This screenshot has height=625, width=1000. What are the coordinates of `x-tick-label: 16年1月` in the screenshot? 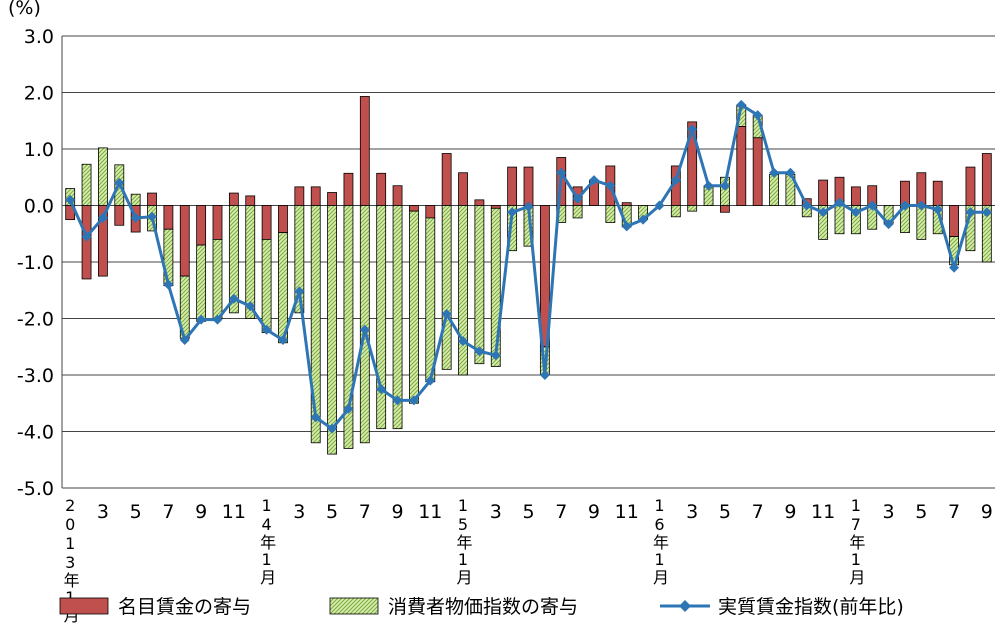 It's located at (659, 541).